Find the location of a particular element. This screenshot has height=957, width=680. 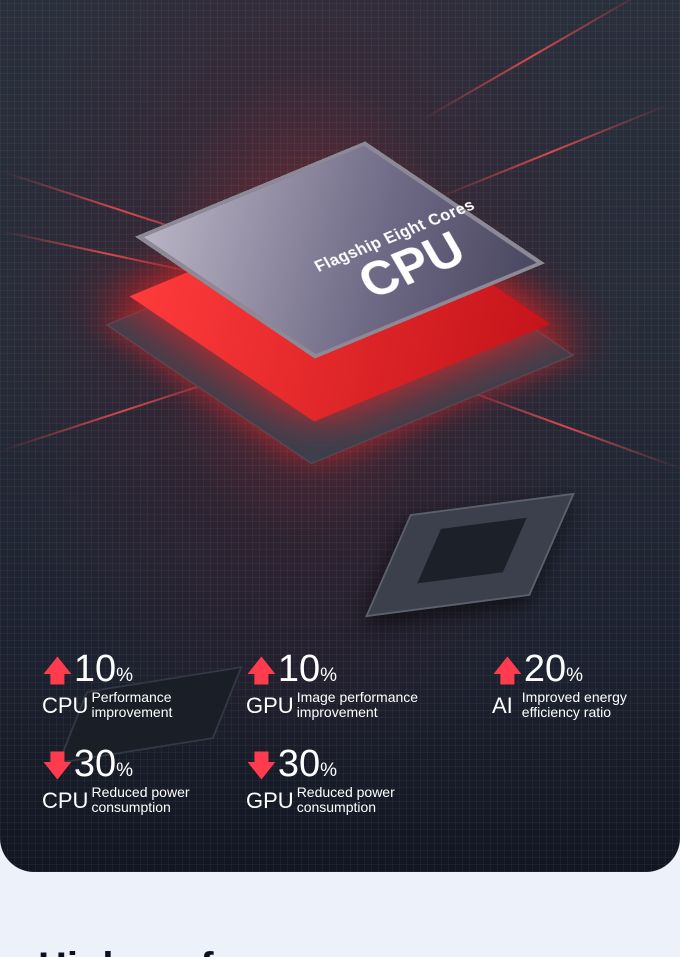

section-headline: High performance is located at coordinates (209, 950).